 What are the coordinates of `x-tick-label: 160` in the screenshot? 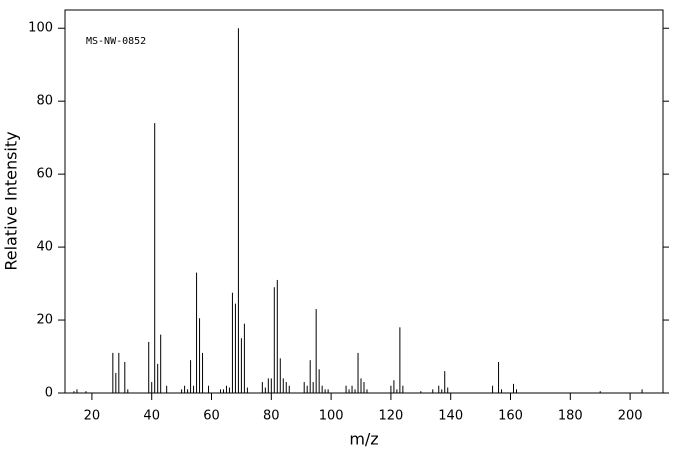 It's located at (510, 416).